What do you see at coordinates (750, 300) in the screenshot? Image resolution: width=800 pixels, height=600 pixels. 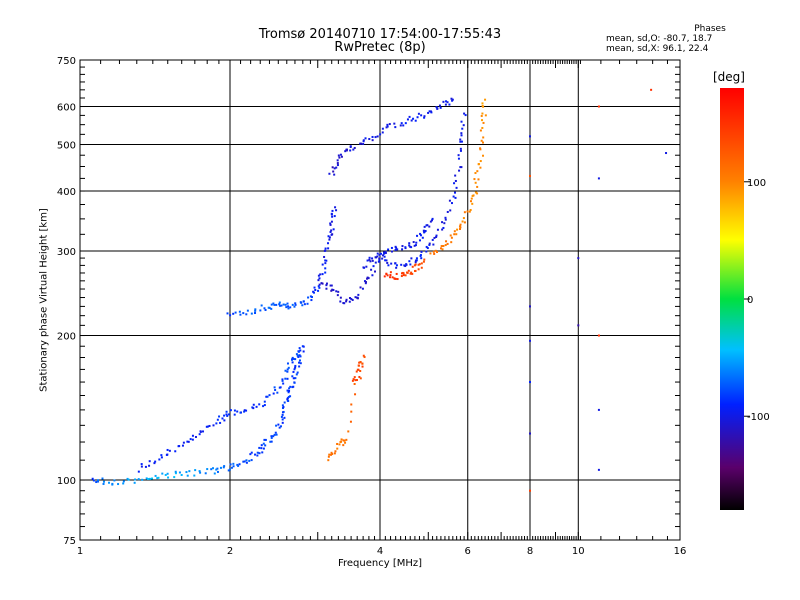 I see `colorbar-tick-label: 0` at bounding box center [750, 300].